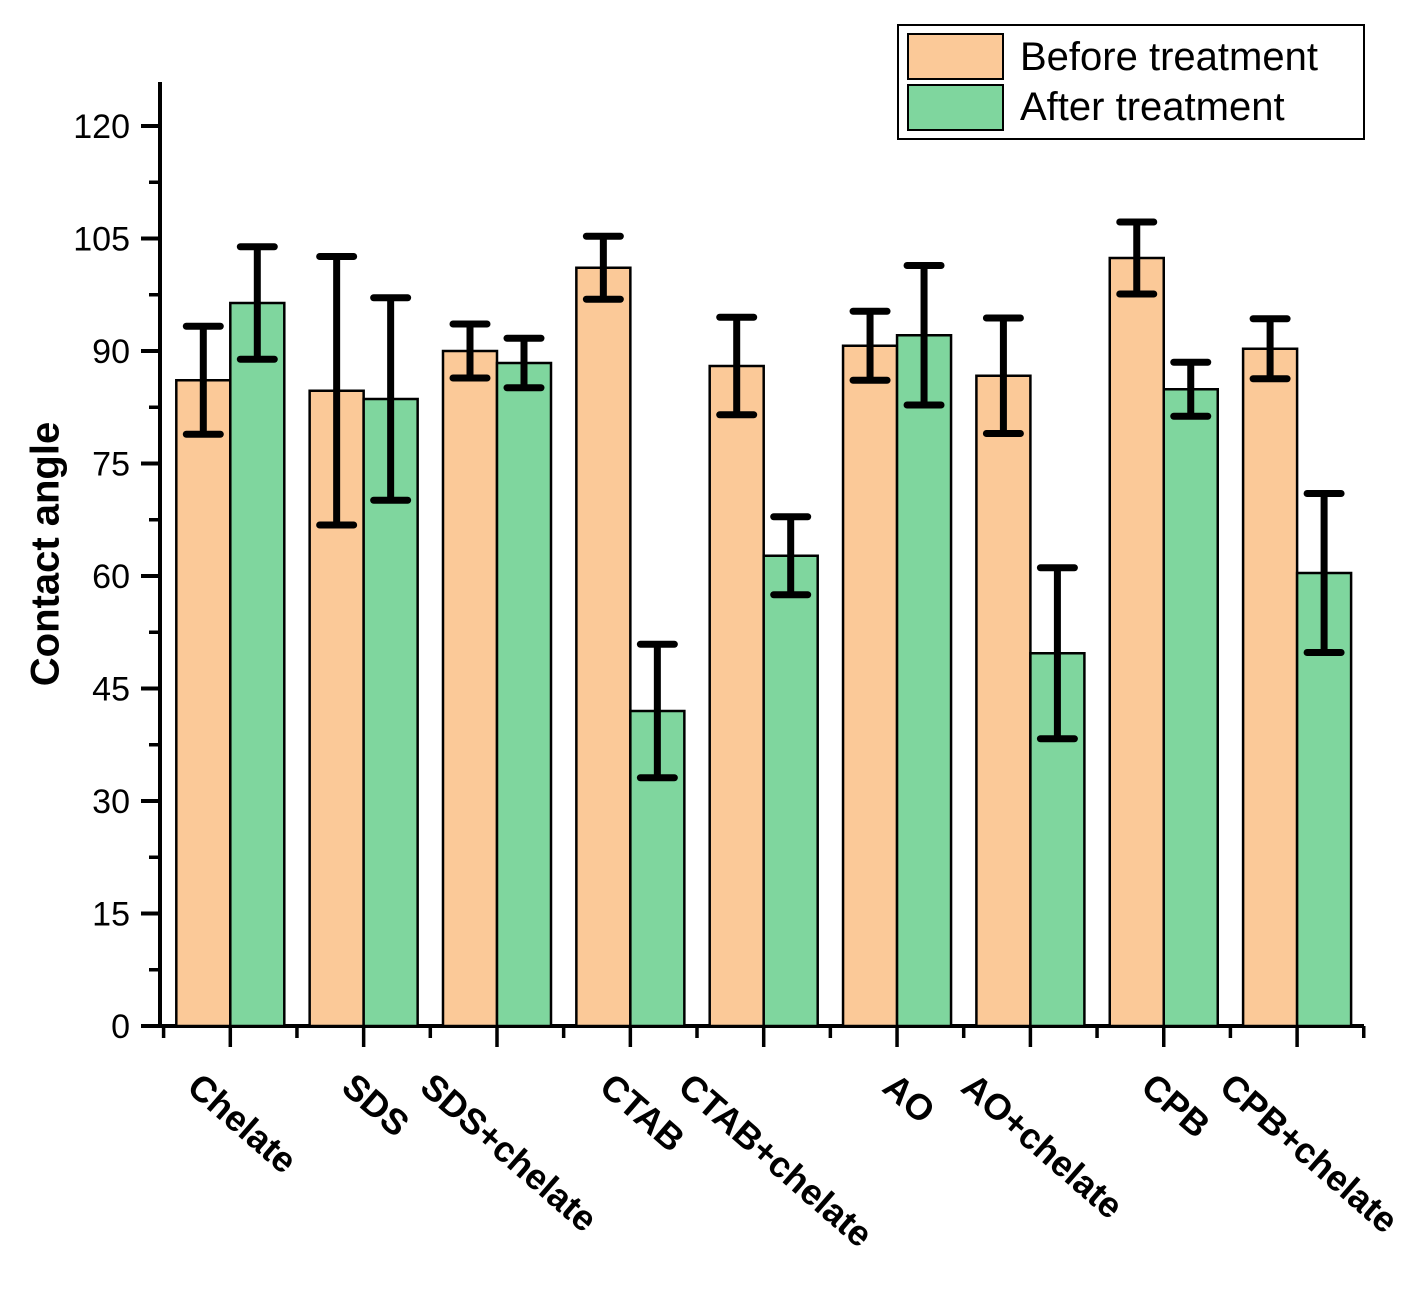 This screenshot has height=1290, width=1416. I want to click on y-tick-label: 105, so click(101, 239).